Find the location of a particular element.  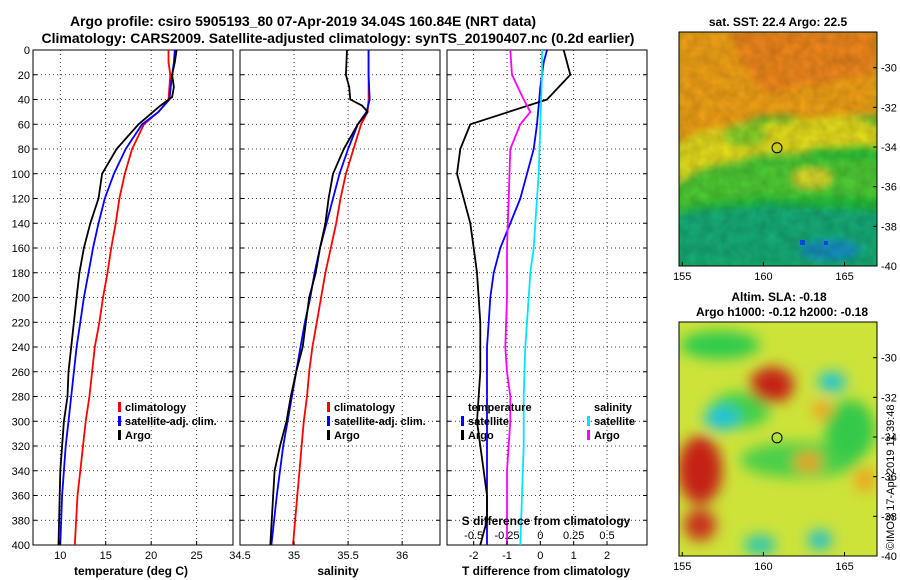

s-tick-label: 0 is located at coordinates (540, 536).